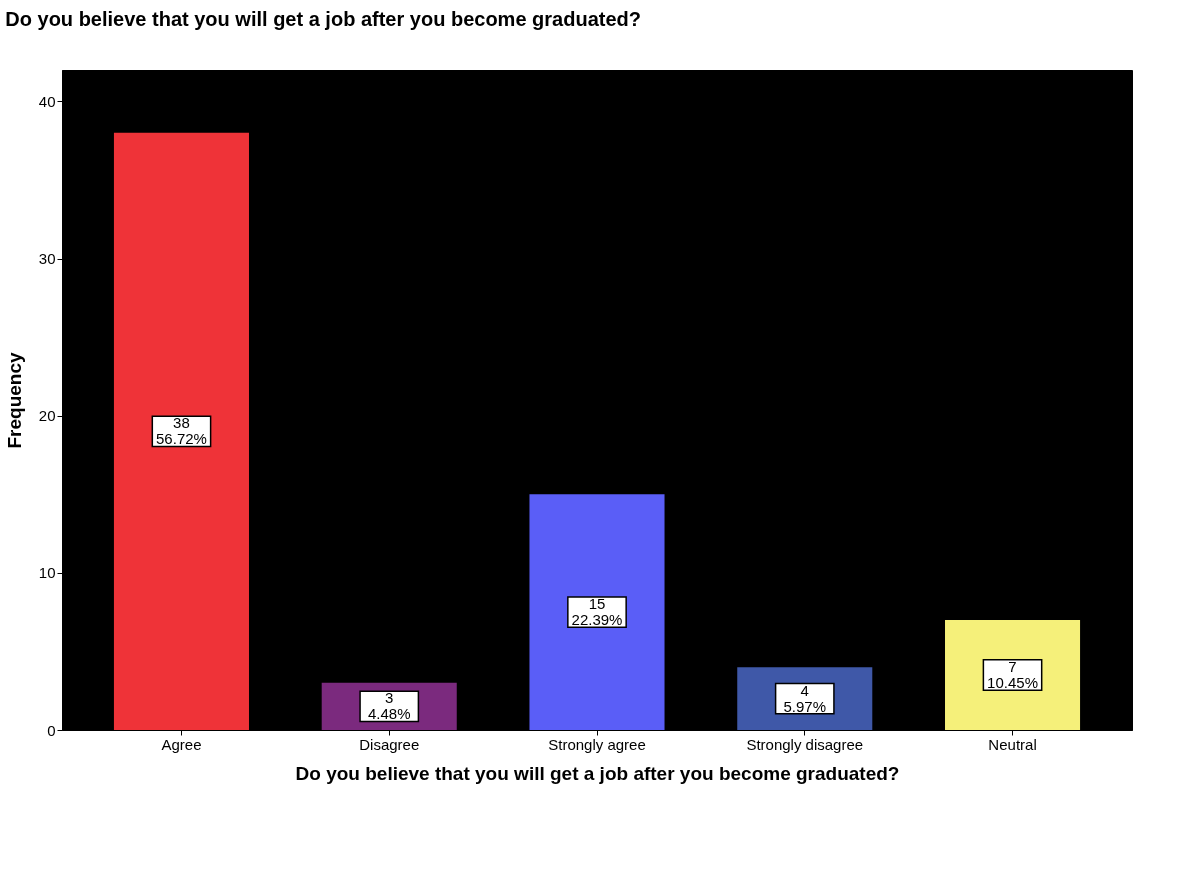 This screenshot has width=1184, height=876. Describe the element at coordinates (597, 744) in the screenshot. I see `x-tick-label: Strongly agree` at that location.